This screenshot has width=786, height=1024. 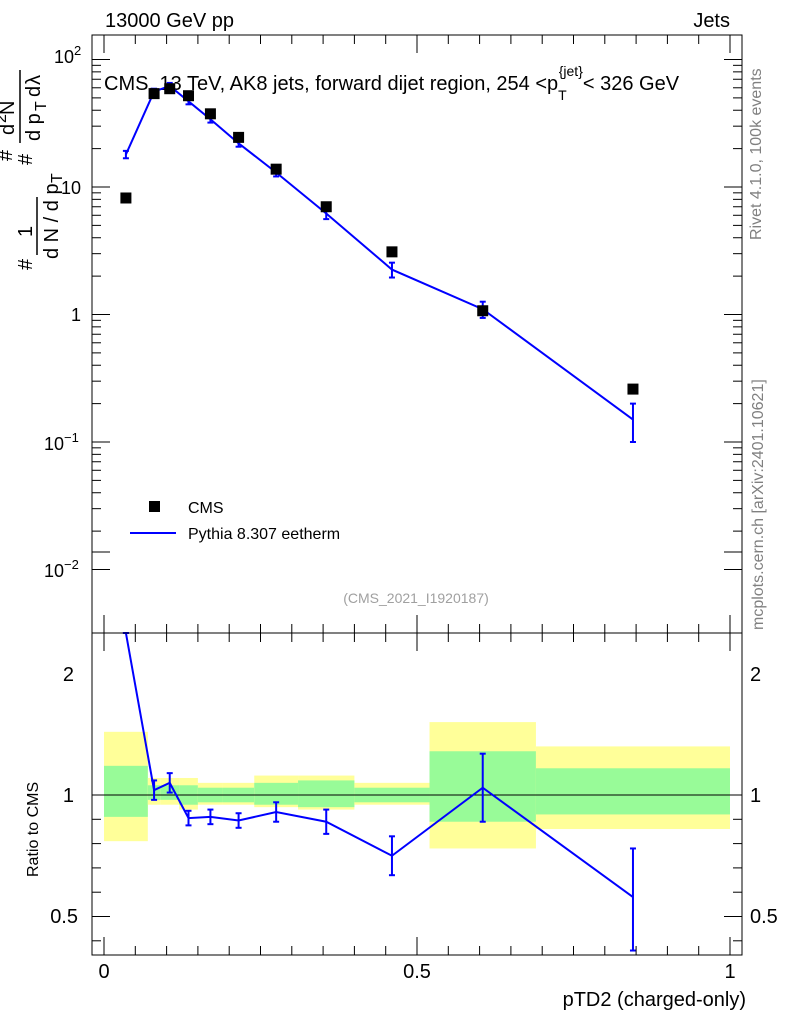 What do you see at coordinates (68, 675) in the screenshot?
I see `ratio-ytick-label-2: 2` at bounding box center [68, 675].